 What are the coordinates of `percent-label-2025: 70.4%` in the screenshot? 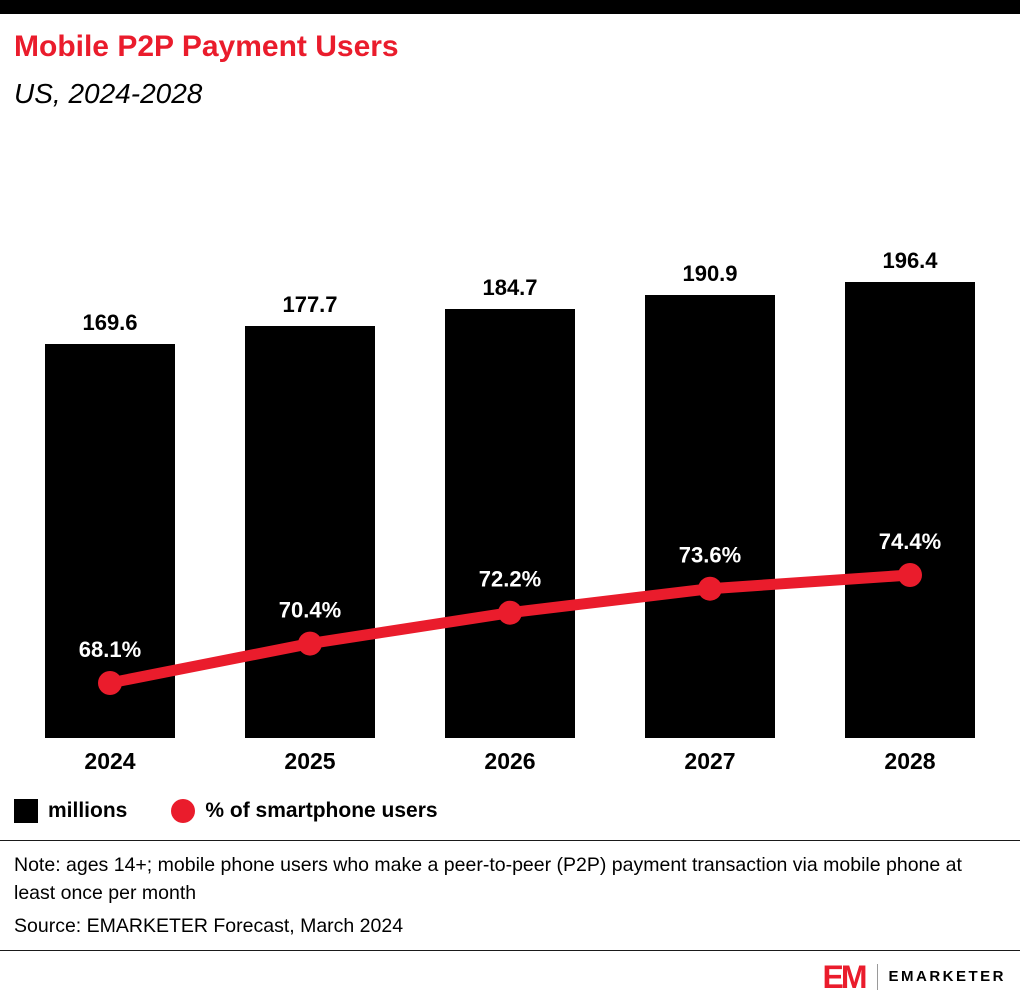 It's located at (310, 610).